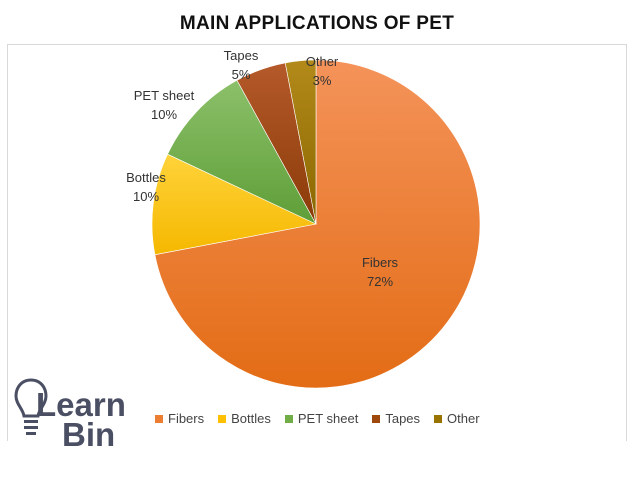 Image resolution: width=634 pixels, height=479 pixels. I want to click on legend-item-bottles: Bottles, so click(244, 418).